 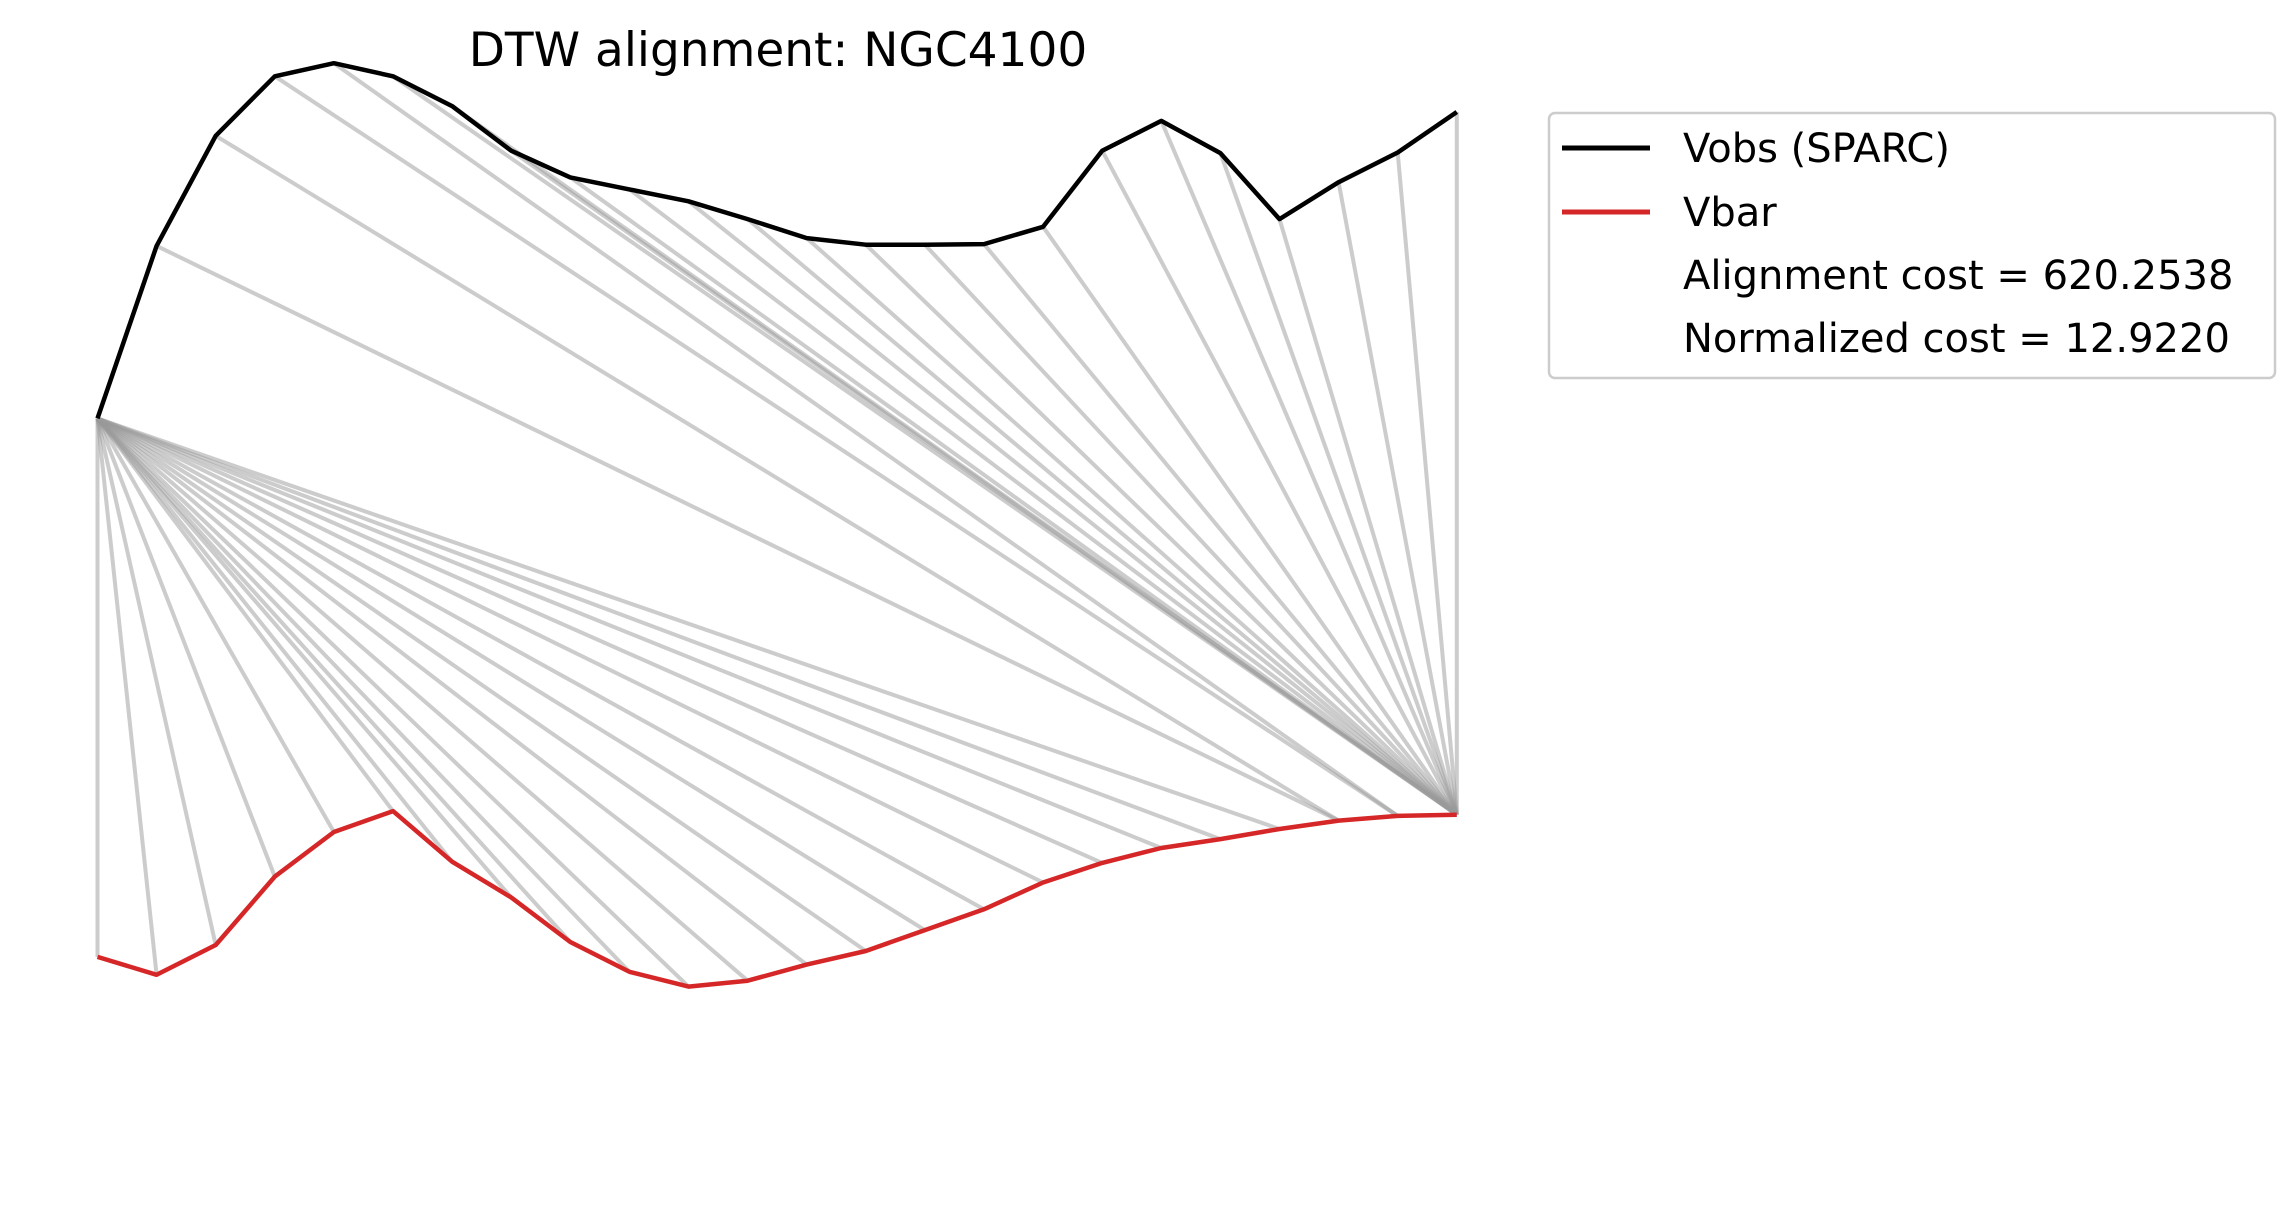 What do you see at coordinates (778, 50) in the screenshot?
I see `chart-title: DTW alignment: NGC4100` at bounding box center [778, 50].